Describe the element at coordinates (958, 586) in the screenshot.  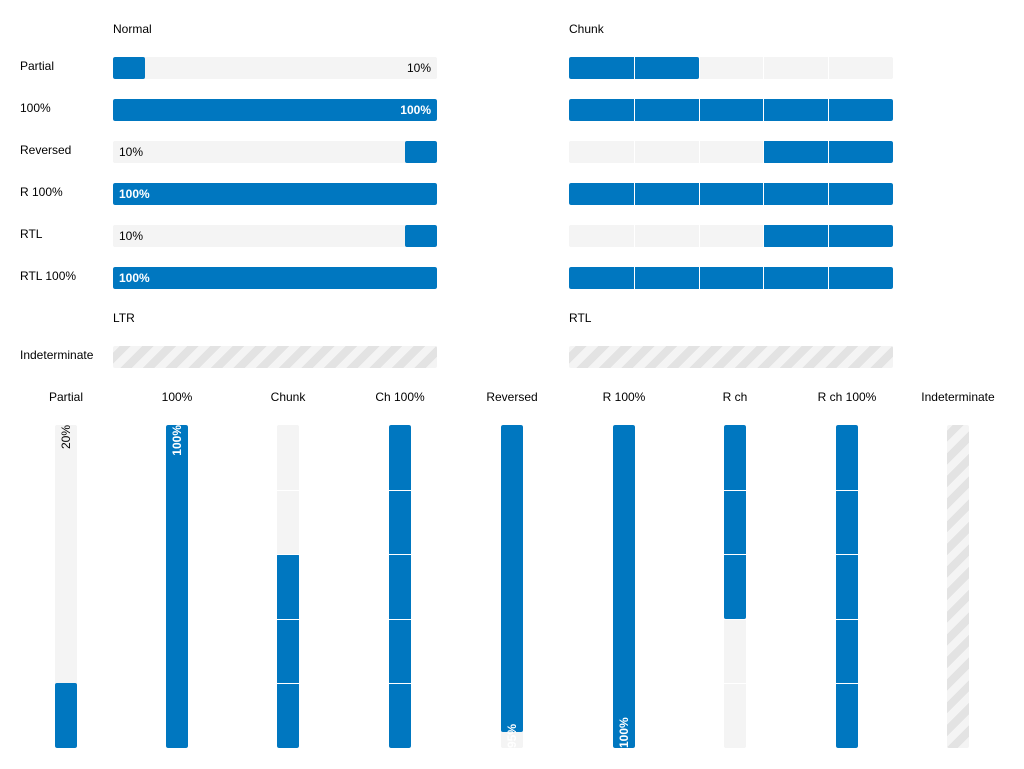
I see `indeterminate-vertical-progress` at that location.